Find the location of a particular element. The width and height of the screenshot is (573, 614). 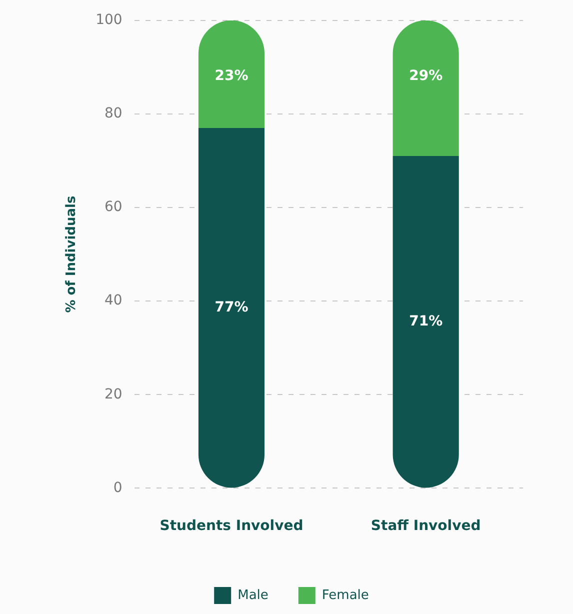

y-tick-label: 20 is located at coordinates (113, 394).